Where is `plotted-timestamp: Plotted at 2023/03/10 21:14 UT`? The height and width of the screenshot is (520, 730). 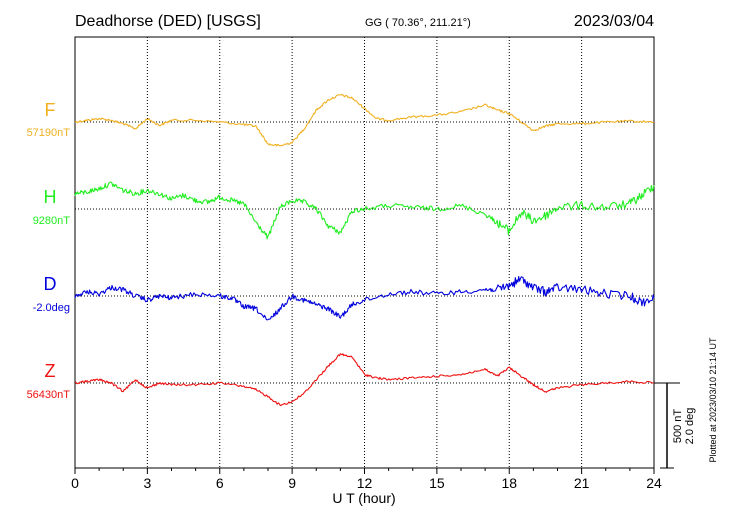 plotted-timestamp: Plotted at 2023/03/10 21:14 UT is located at coordinates (713, 400).